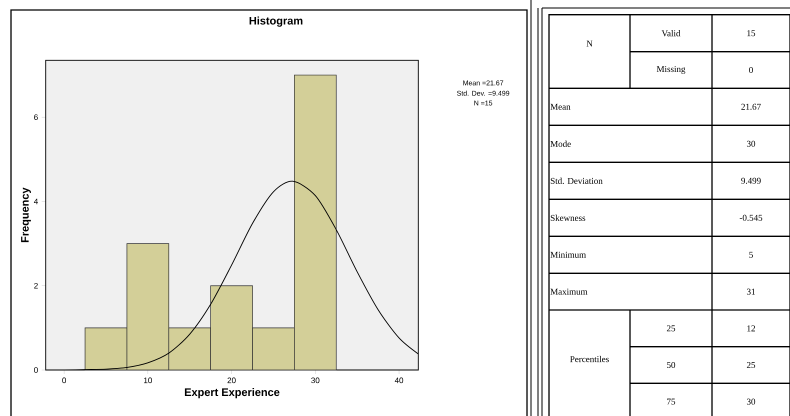  What do you see at coordinates (568, 217) in the screenshot?
I see `text: Skewness` at bounding box center [568, 217].